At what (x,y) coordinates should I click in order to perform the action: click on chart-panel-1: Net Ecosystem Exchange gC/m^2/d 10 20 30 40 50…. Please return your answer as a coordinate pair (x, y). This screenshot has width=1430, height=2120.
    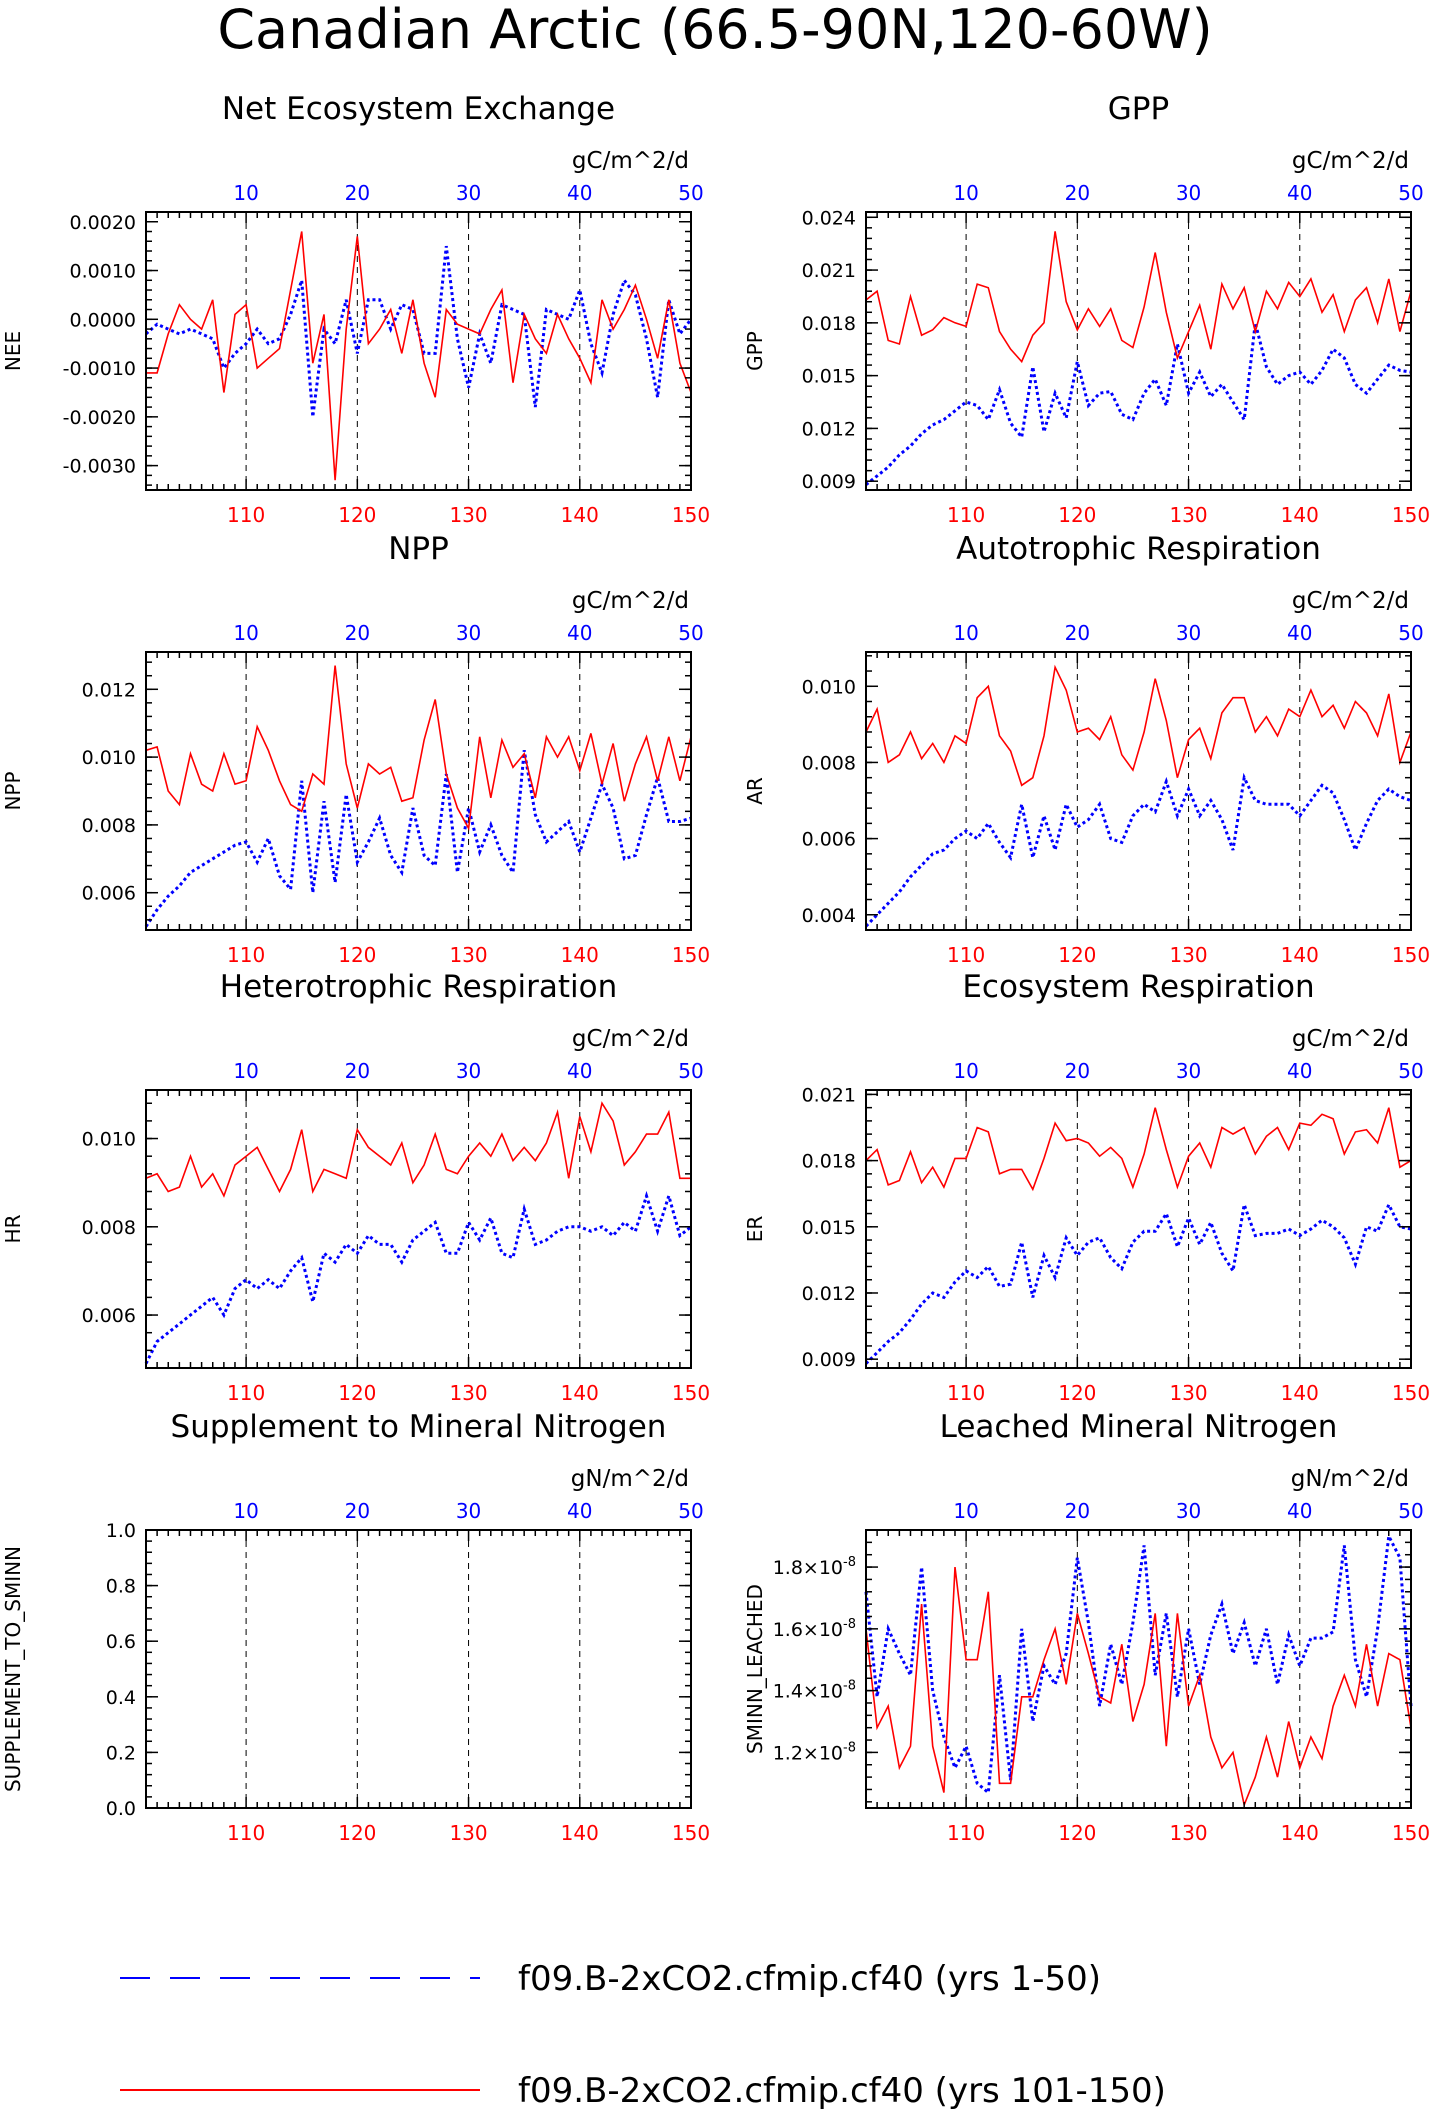
    Looking at the image, I should click on (355, 309).